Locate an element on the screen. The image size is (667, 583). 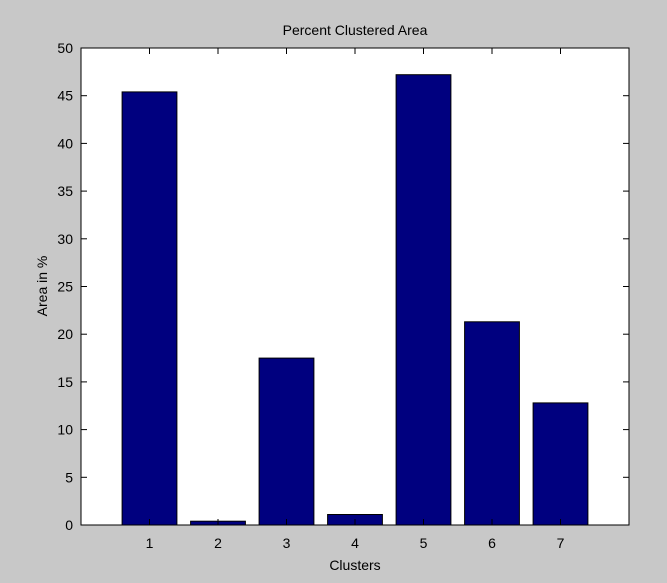
y-tick-label: 25 is located at coordinates (65, 287).